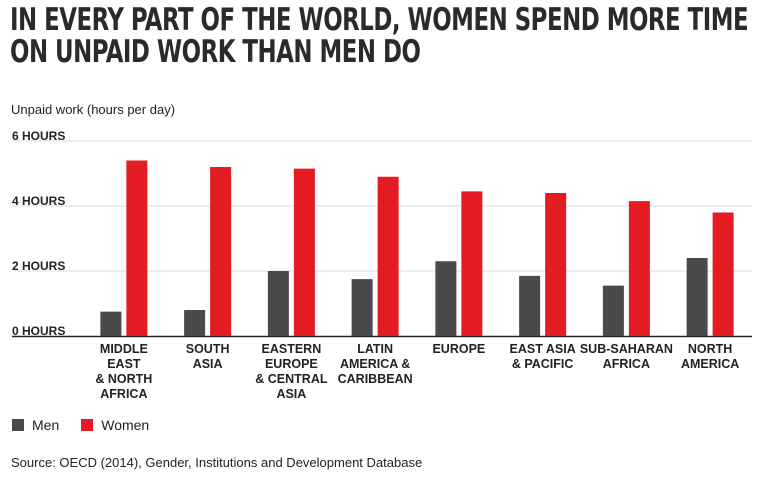 This screenshot has height=479, width=774. I want to click on y-tick-label: 6 HOURS, so click(38, 136).